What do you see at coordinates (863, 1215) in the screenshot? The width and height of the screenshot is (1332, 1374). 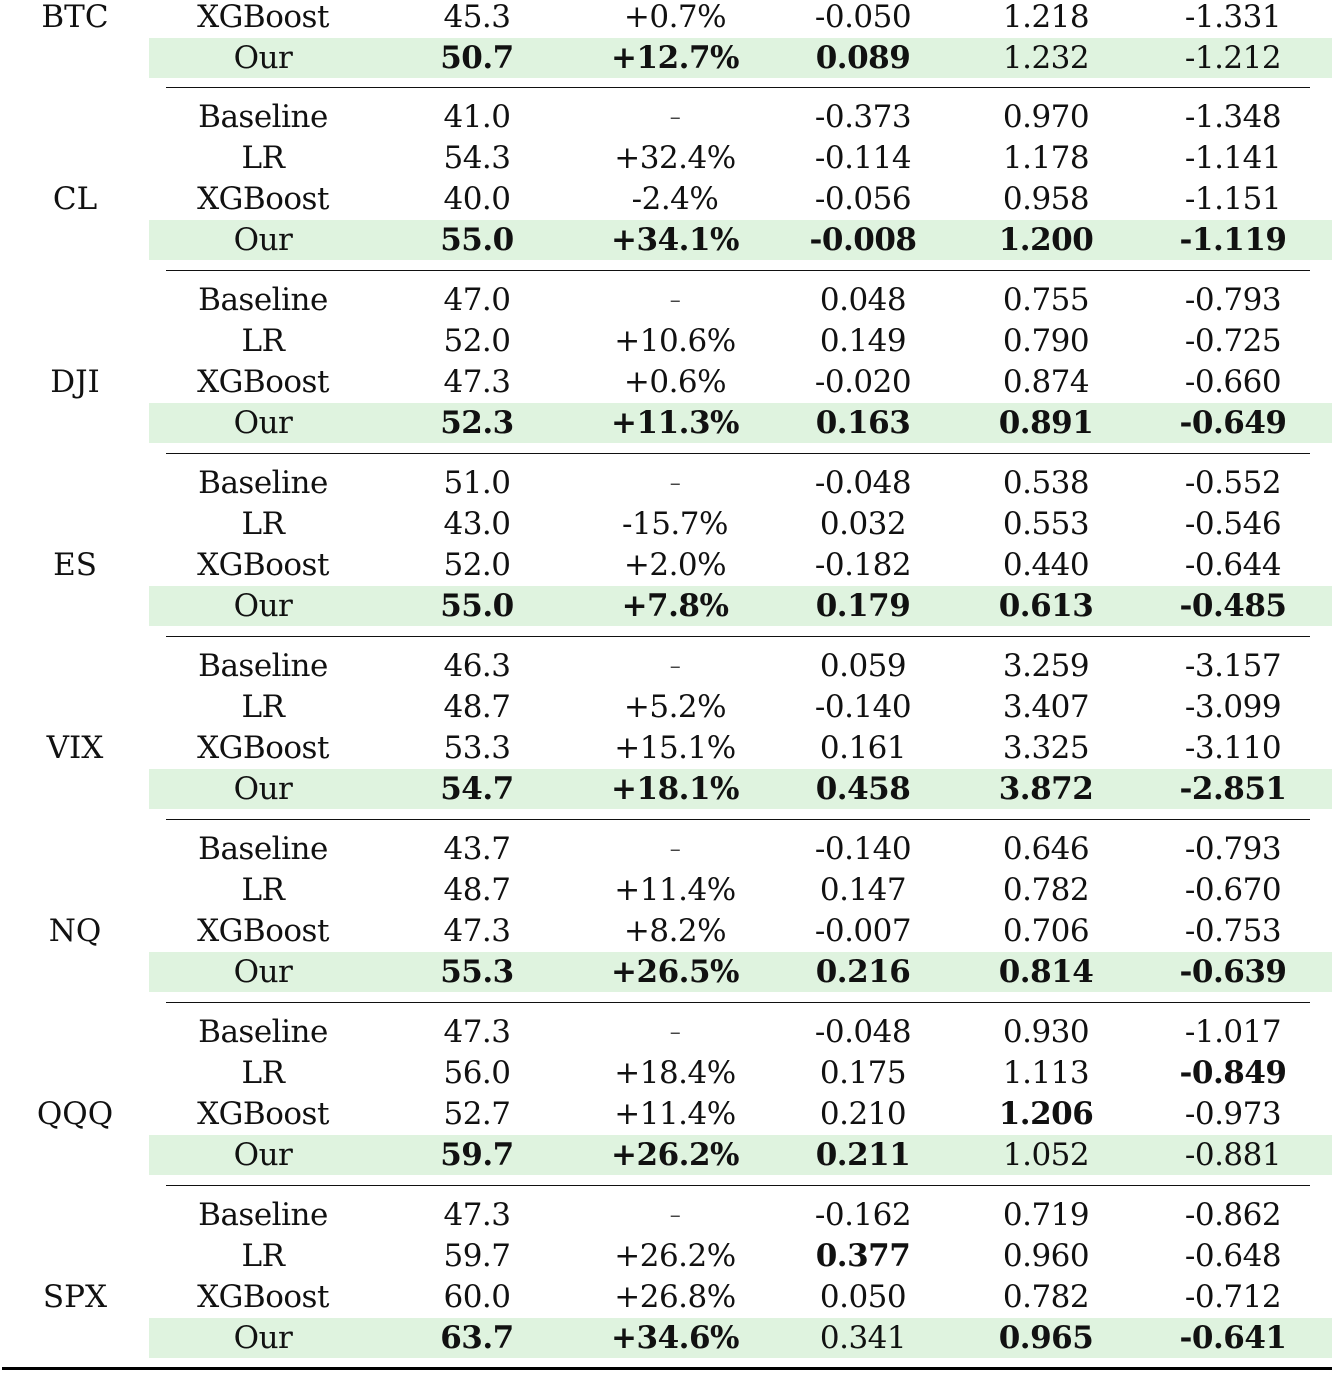 I see `metric1-cell: -0.162` at bounding box center [863, 1215].